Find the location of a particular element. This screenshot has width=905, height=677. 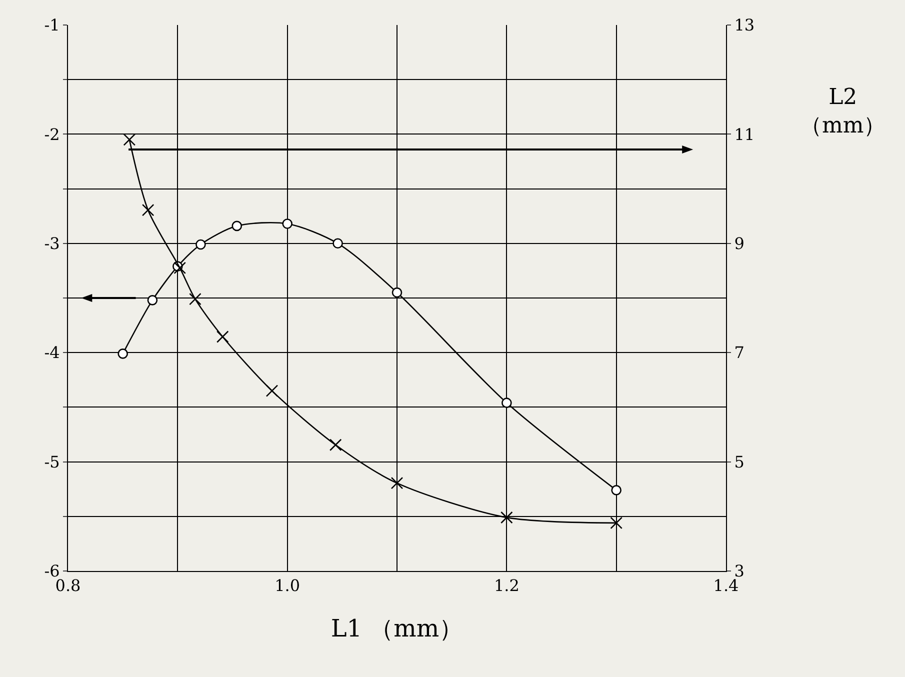

y2-tick-label: 7 is located at coordinates (739, 352).